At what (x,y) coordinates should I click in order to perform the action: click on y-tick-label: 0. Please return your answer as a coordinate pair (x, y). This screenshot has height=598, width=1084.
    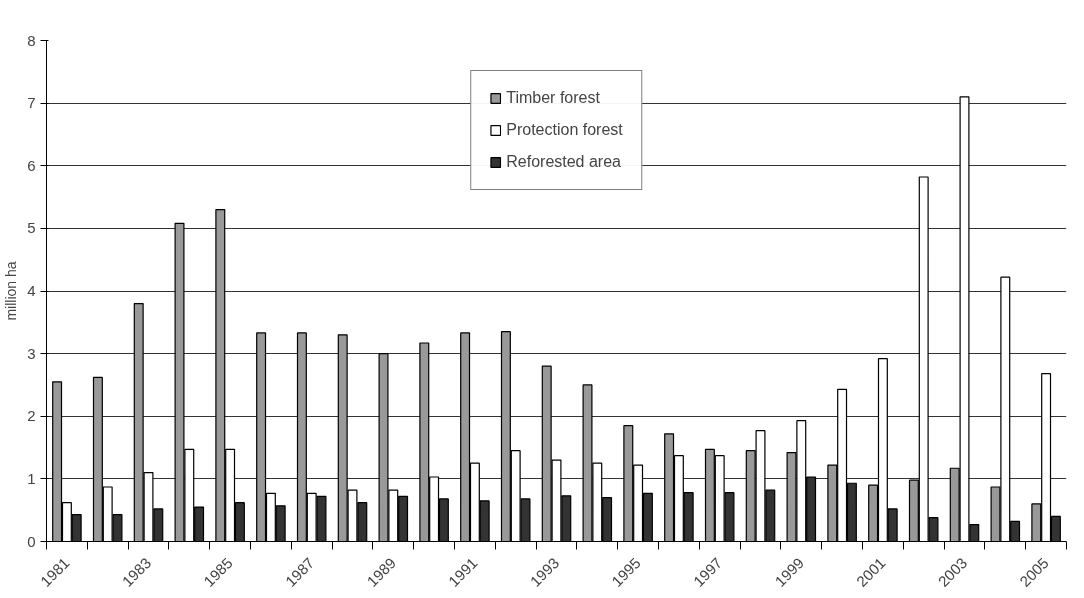
    Looking at the image, I should click on (31, 541).